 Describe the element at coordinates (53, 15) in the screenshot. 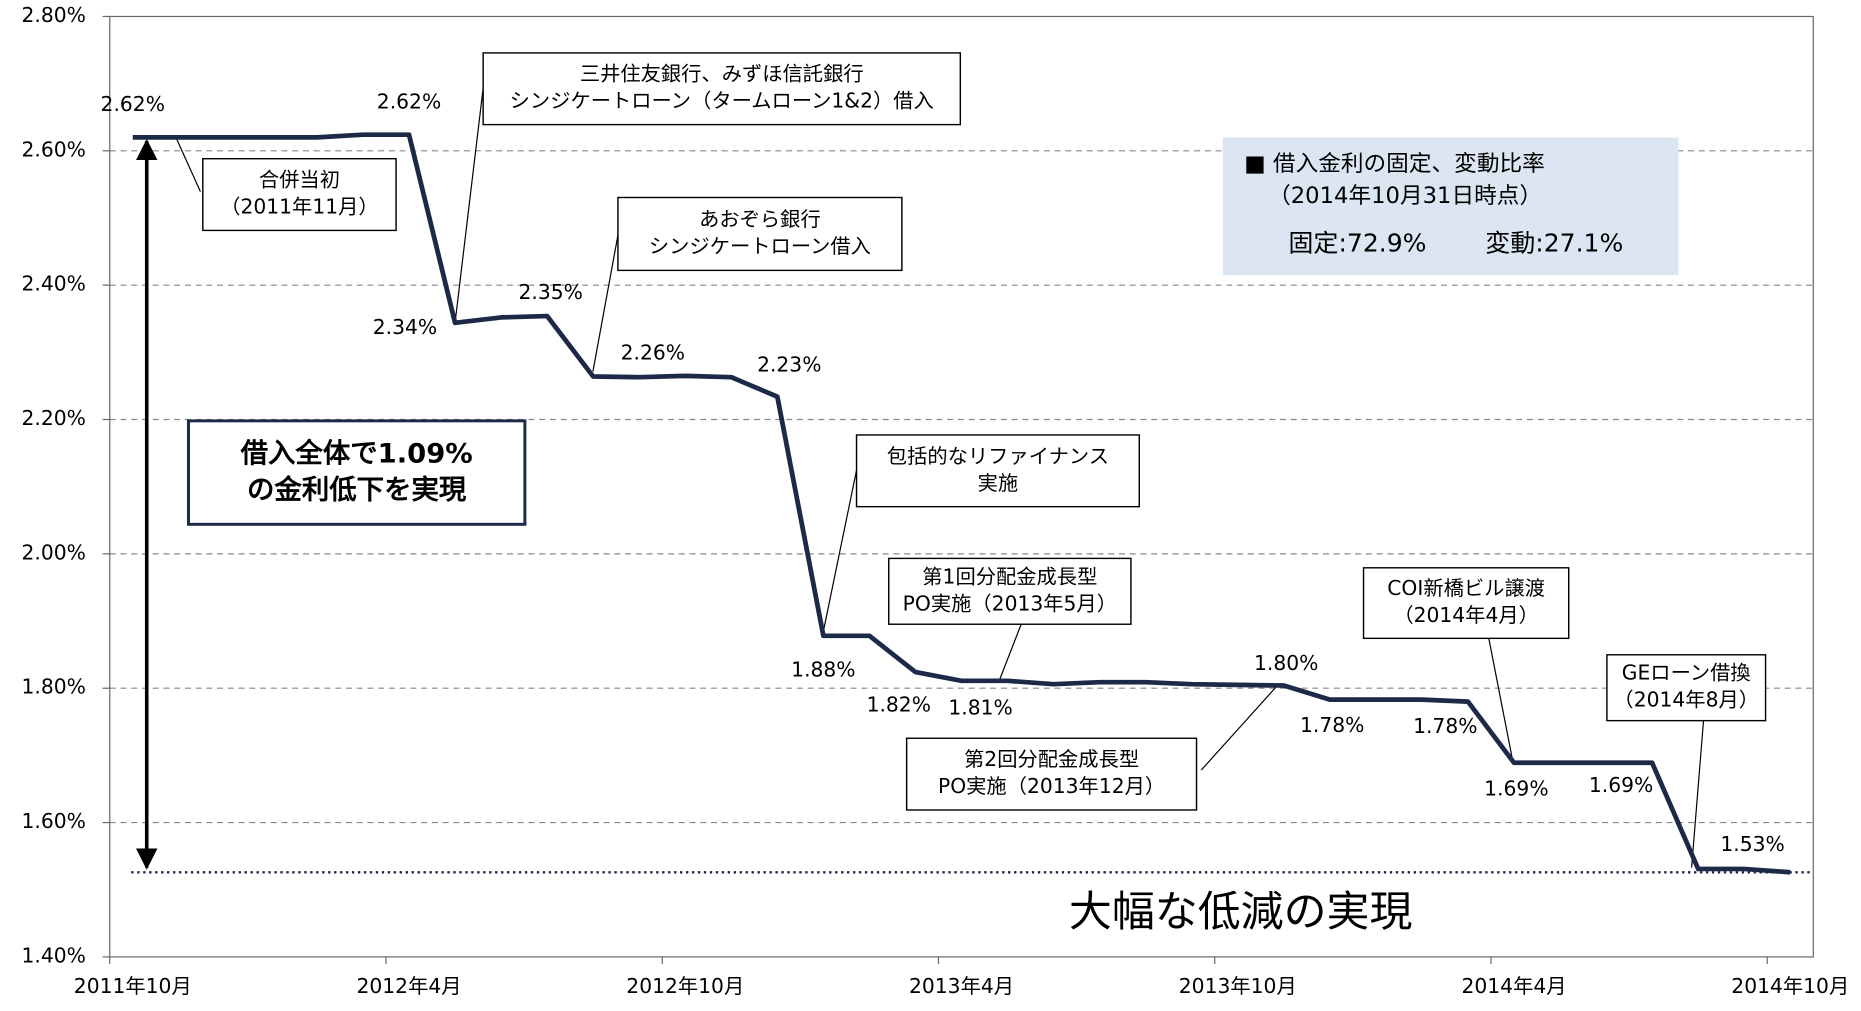

I see `y-tick-label: 2.80%` at that location.